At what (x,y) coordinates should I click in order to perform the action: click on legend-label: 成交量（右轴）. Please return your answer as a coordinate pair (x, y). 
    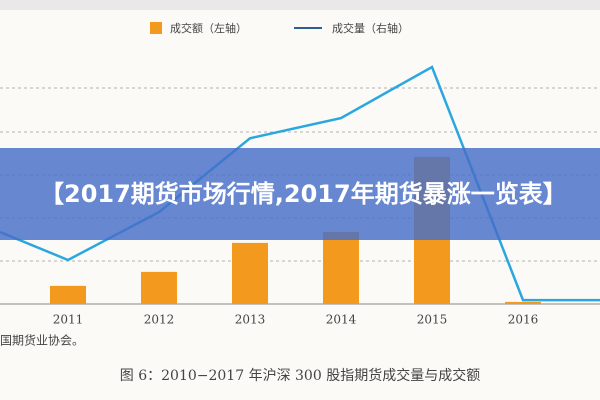
    Looking at the image, I should click on (370, 28).